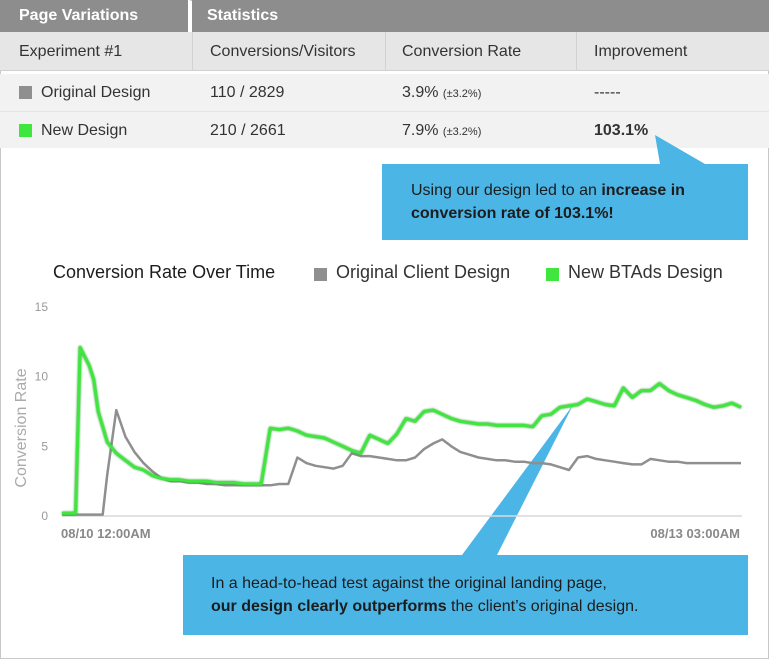  What do you see at coordinates (506, 190) in the screenshot?
I see `callout-text: Using our design led to an` at bounding box center [506, 190].